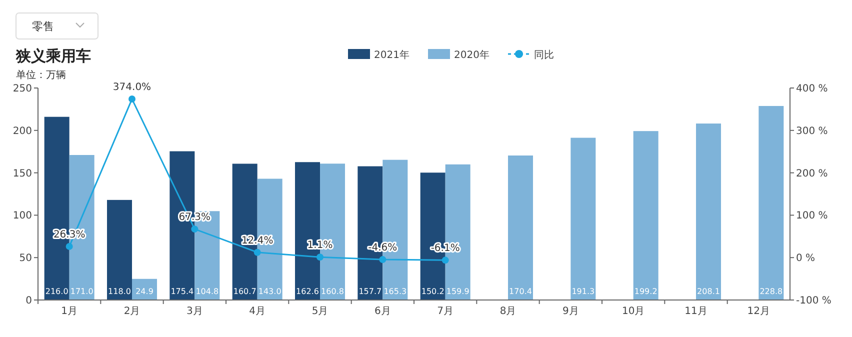  What do you see at coordinates (56, 291) in the screenshot?
I see `data-label: 216.0` at bounding box center [56, 291].